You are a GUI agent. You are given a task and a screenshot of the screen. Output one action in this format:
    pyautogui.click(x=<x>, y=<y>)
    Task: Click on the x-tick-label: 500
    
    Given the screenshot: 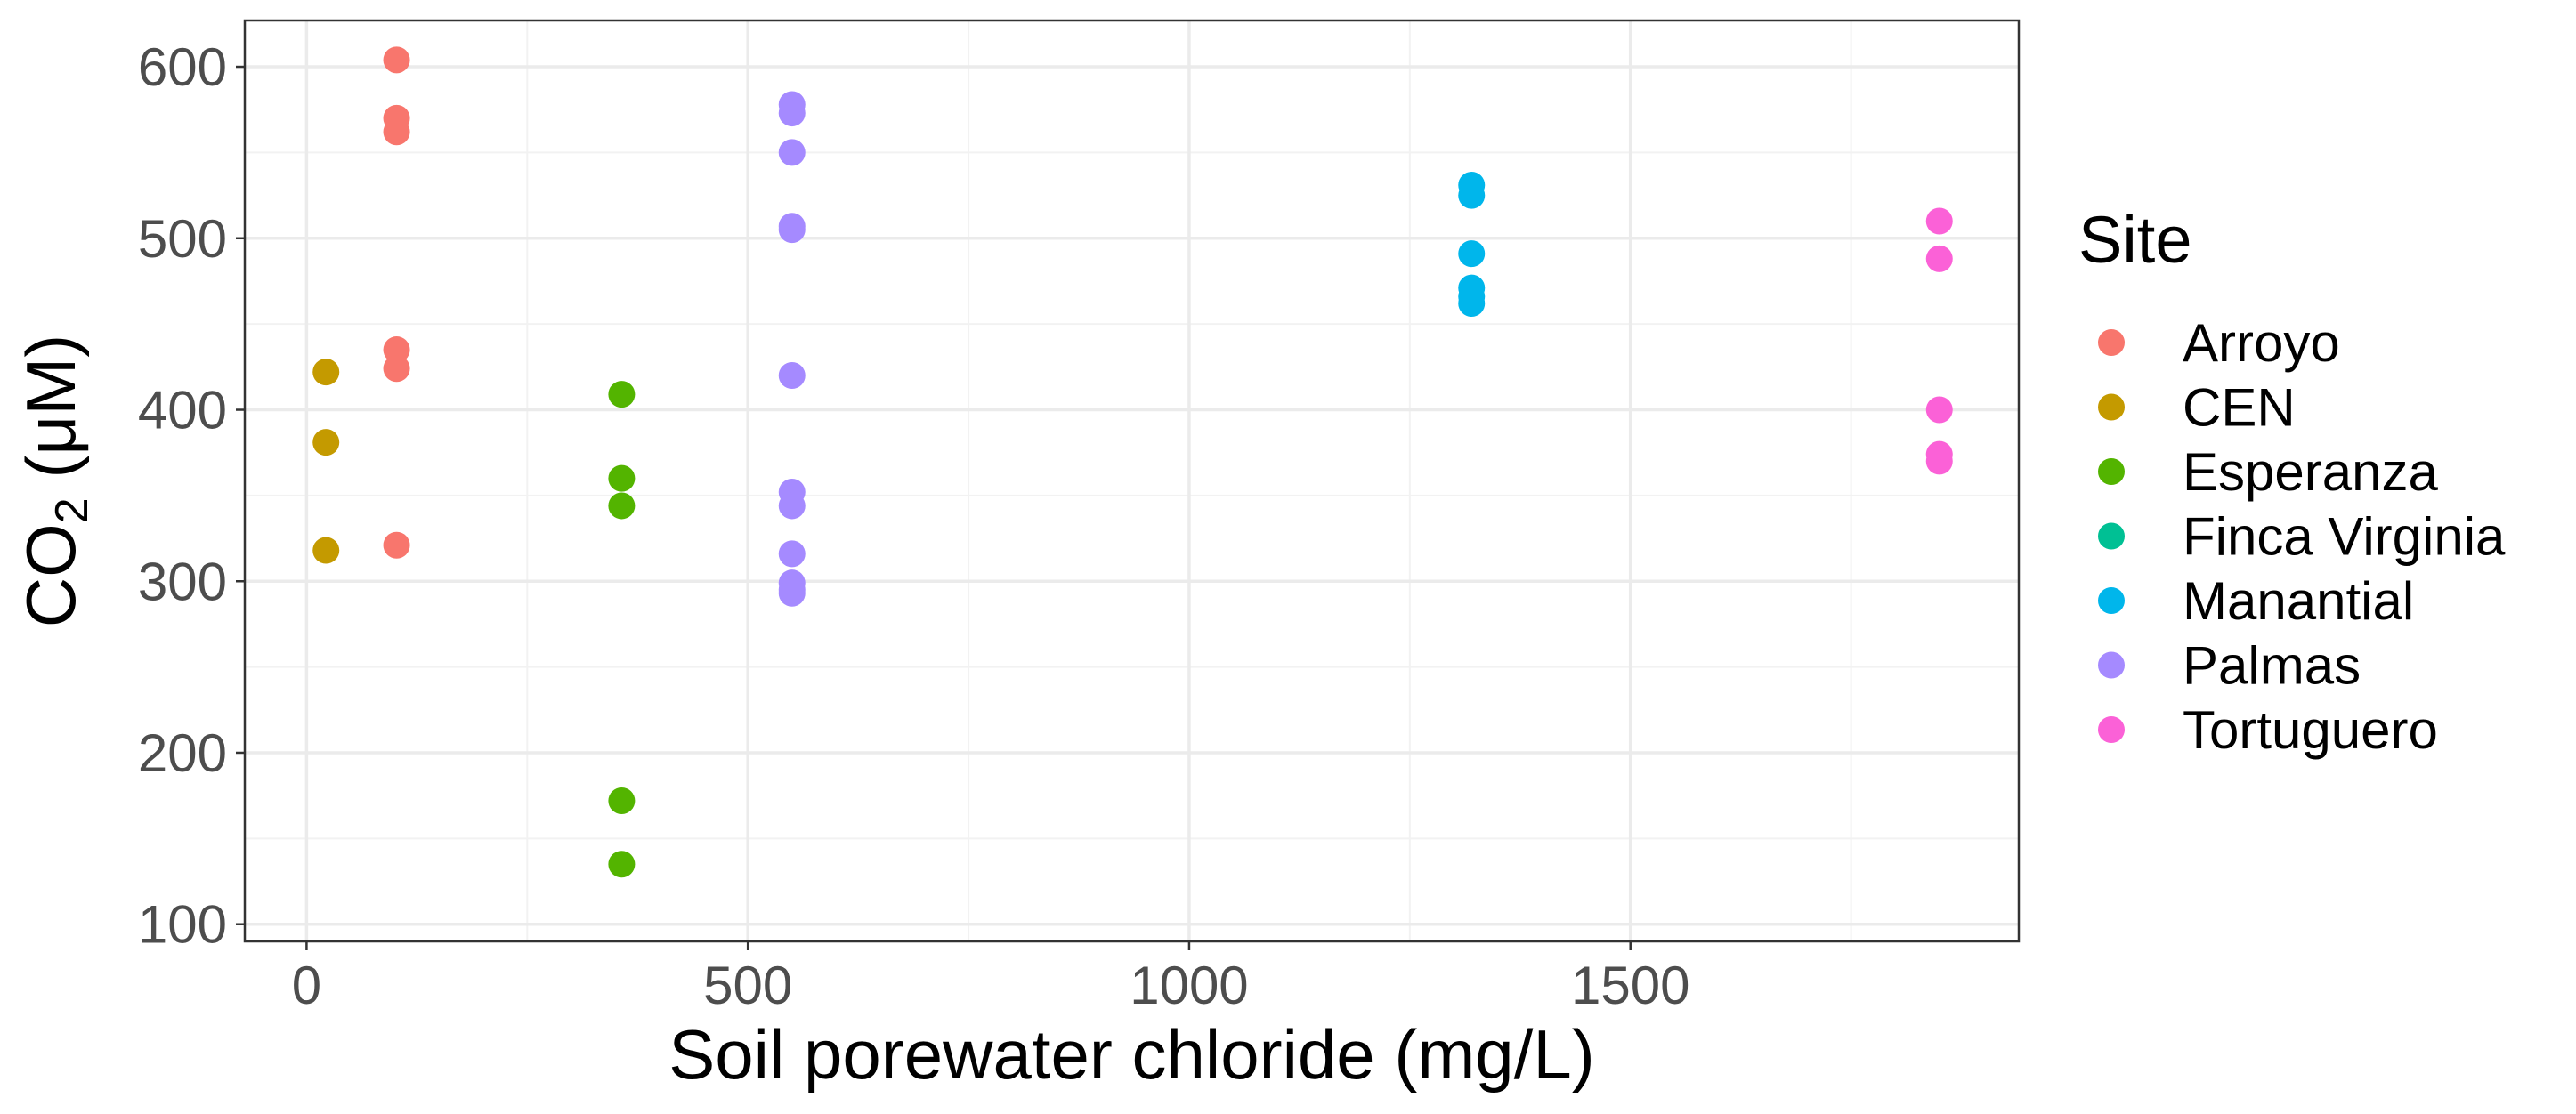 What is the action you would take?
    pyautogui.click(x=748, y=985)
    